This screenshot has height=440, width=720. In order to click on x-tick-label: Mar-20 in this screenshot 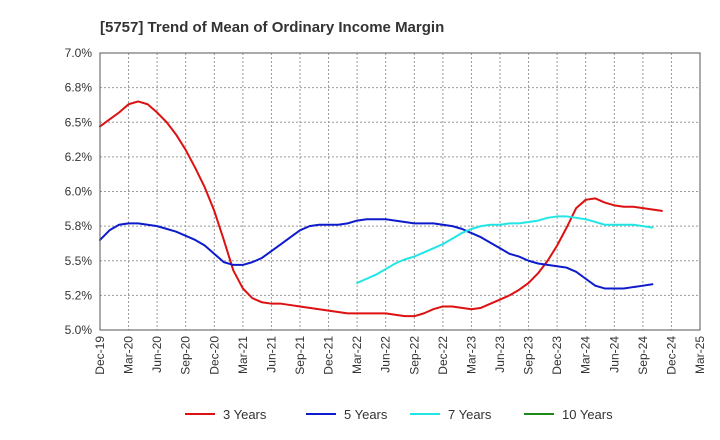, I will do `click(129, 355)`.